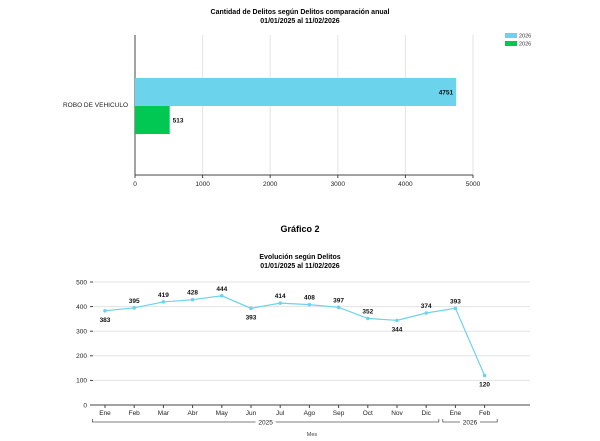 This screenshot has height=441, width=600. What do you see at coordinates (95, 105) in the screenshot?
I see `bar-category-label: ROBO DE VEHICULO` at bounding box center [95, 105].